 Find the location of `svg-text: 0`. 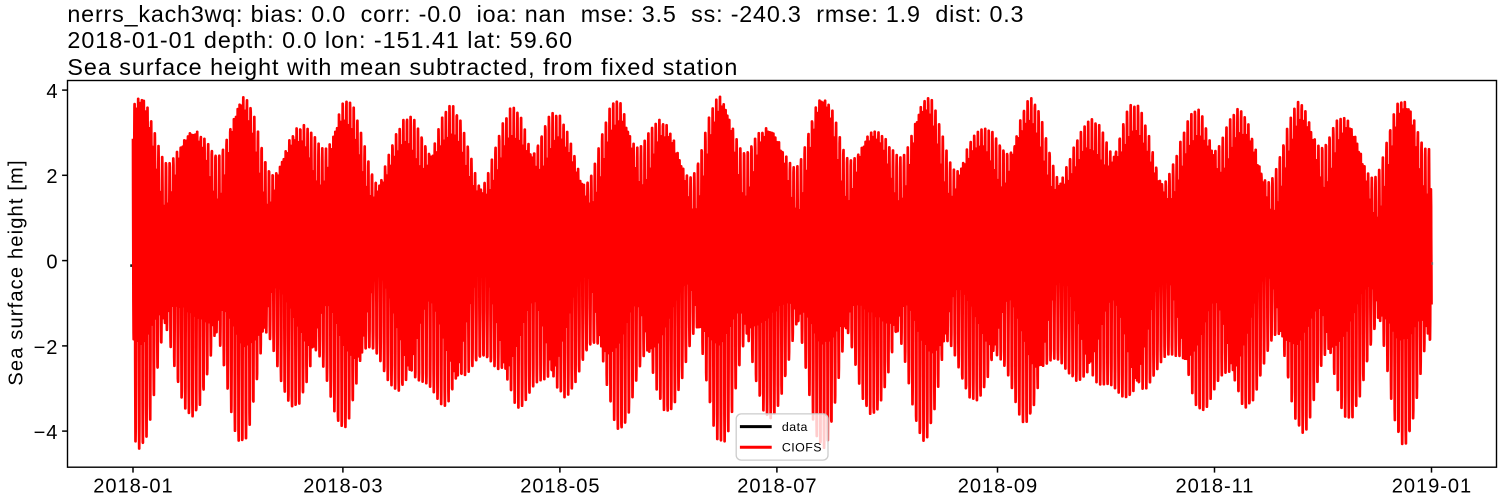

svg-text: 0 is located at coordinates (52, 263).